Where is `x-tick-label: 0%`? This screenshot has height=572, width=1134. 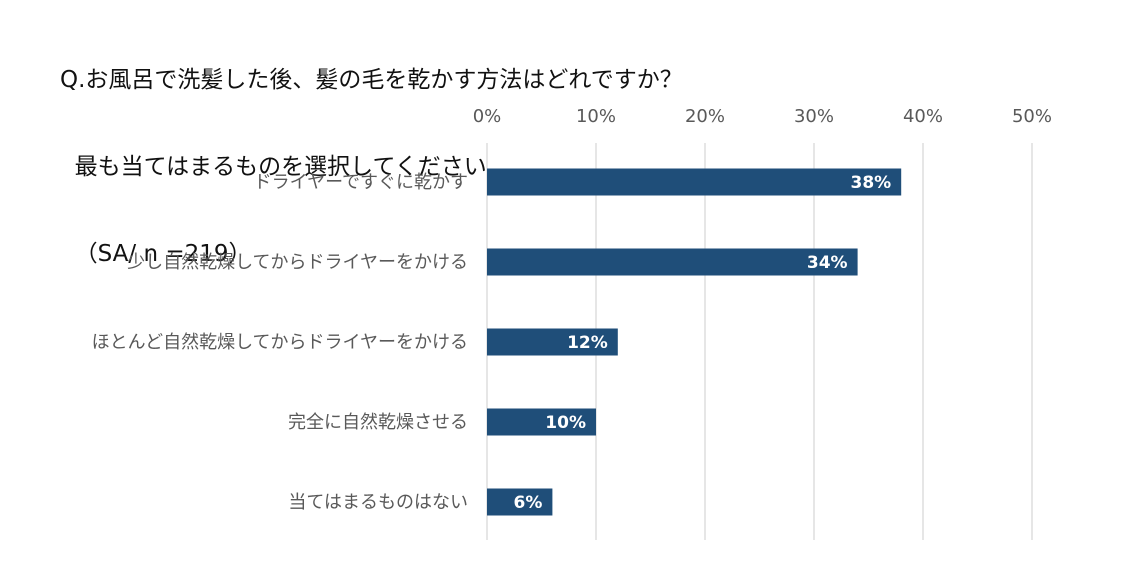 x-tick-label: 0% is located at coordinates (487, 116).